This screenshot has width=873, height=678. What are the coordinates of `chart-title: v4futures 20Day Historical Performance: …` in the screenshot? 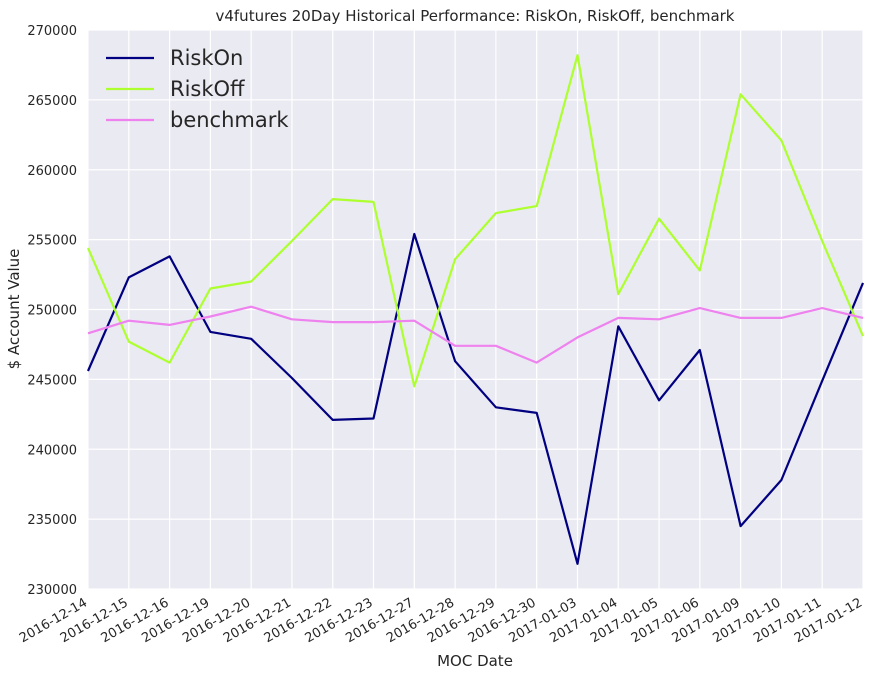 It's located at (474, 16).